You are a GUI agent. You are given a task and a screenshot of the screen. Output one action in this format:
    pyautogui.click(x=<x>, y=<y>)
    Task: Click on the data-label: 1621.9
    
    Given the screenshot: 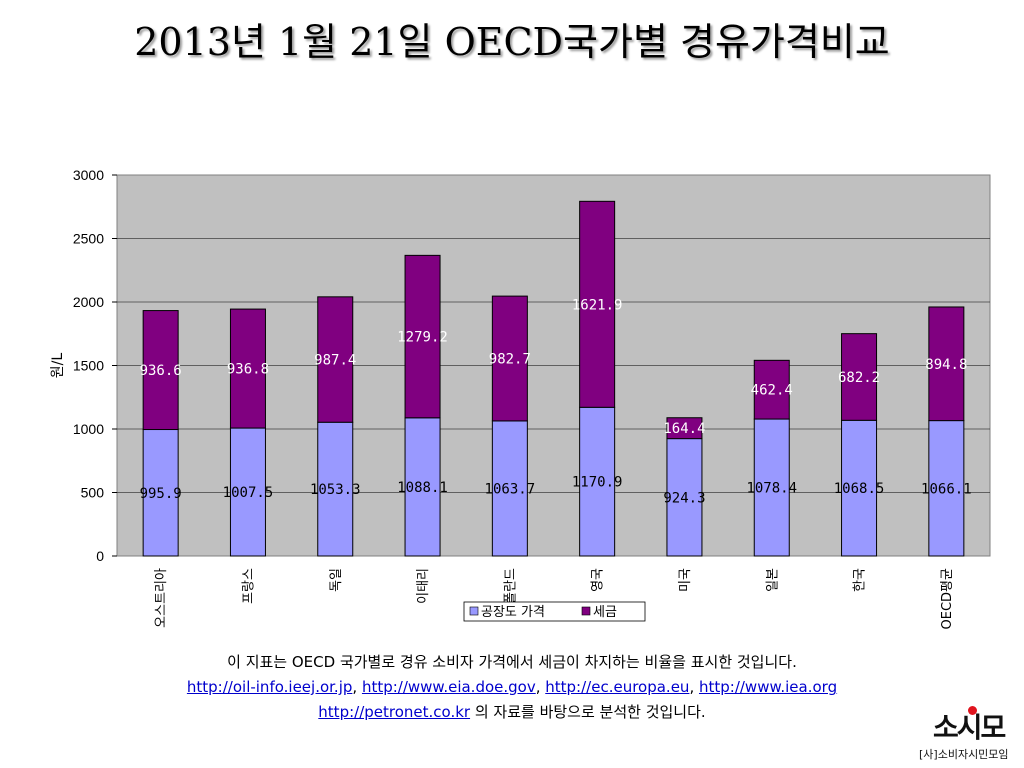 What is the action you would take?
    pyautogui.click(x=597, y=305)
    